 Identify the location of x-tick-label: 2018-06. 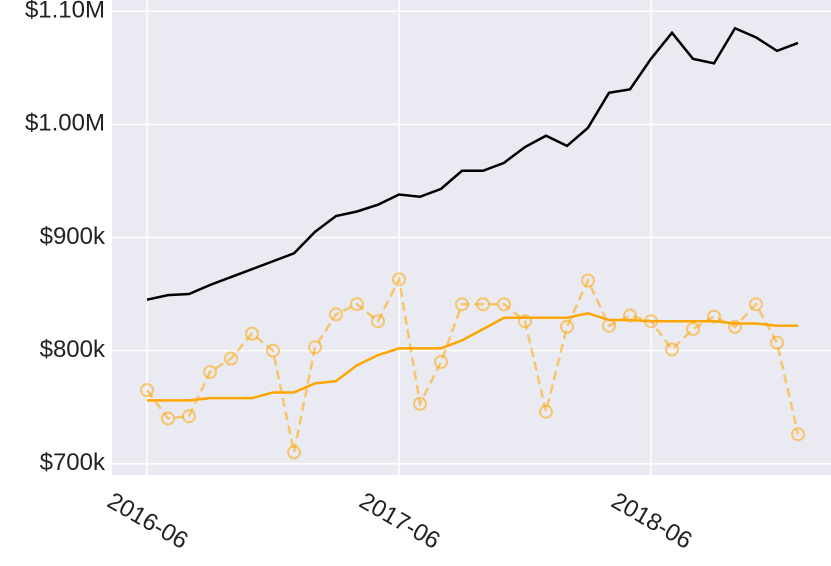
(652, 520).